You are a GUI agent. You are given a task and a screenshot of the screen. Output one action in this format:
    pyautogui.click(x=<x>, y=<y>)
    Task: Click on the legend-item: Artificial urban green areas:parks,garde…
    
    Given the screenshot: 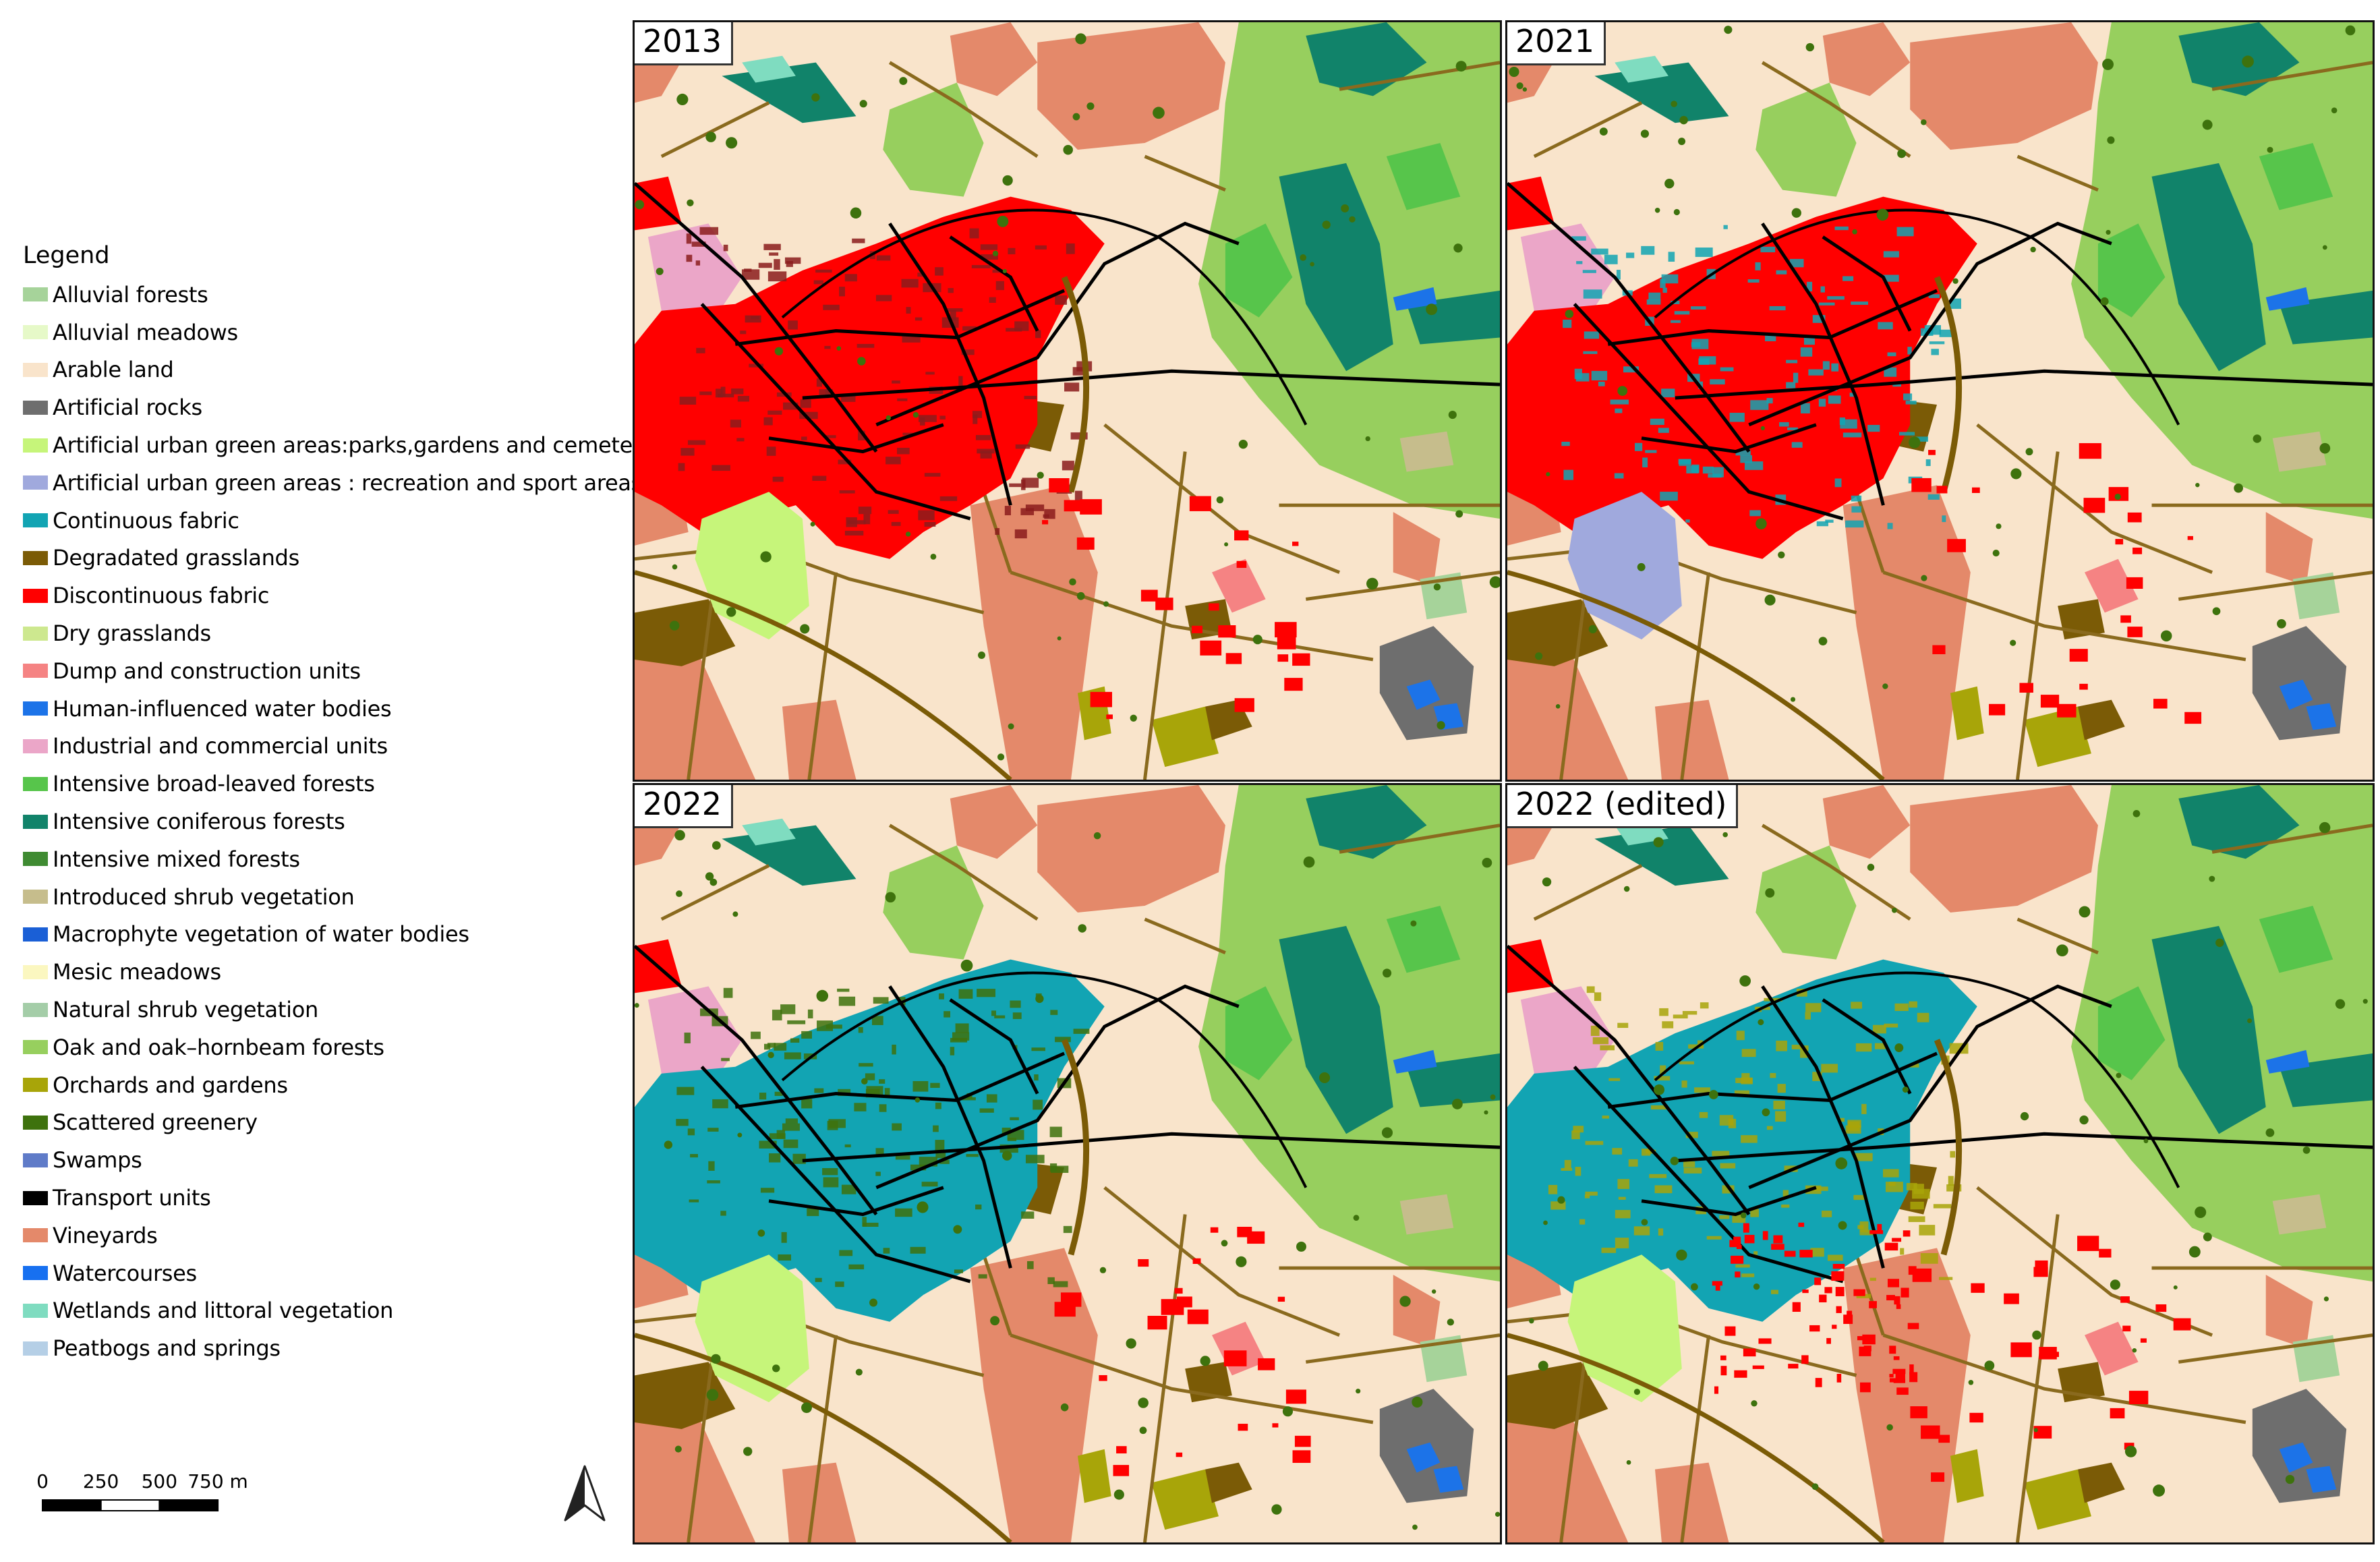 What is the action you would take?
    pyautogui.click(x=347, y=445)
    